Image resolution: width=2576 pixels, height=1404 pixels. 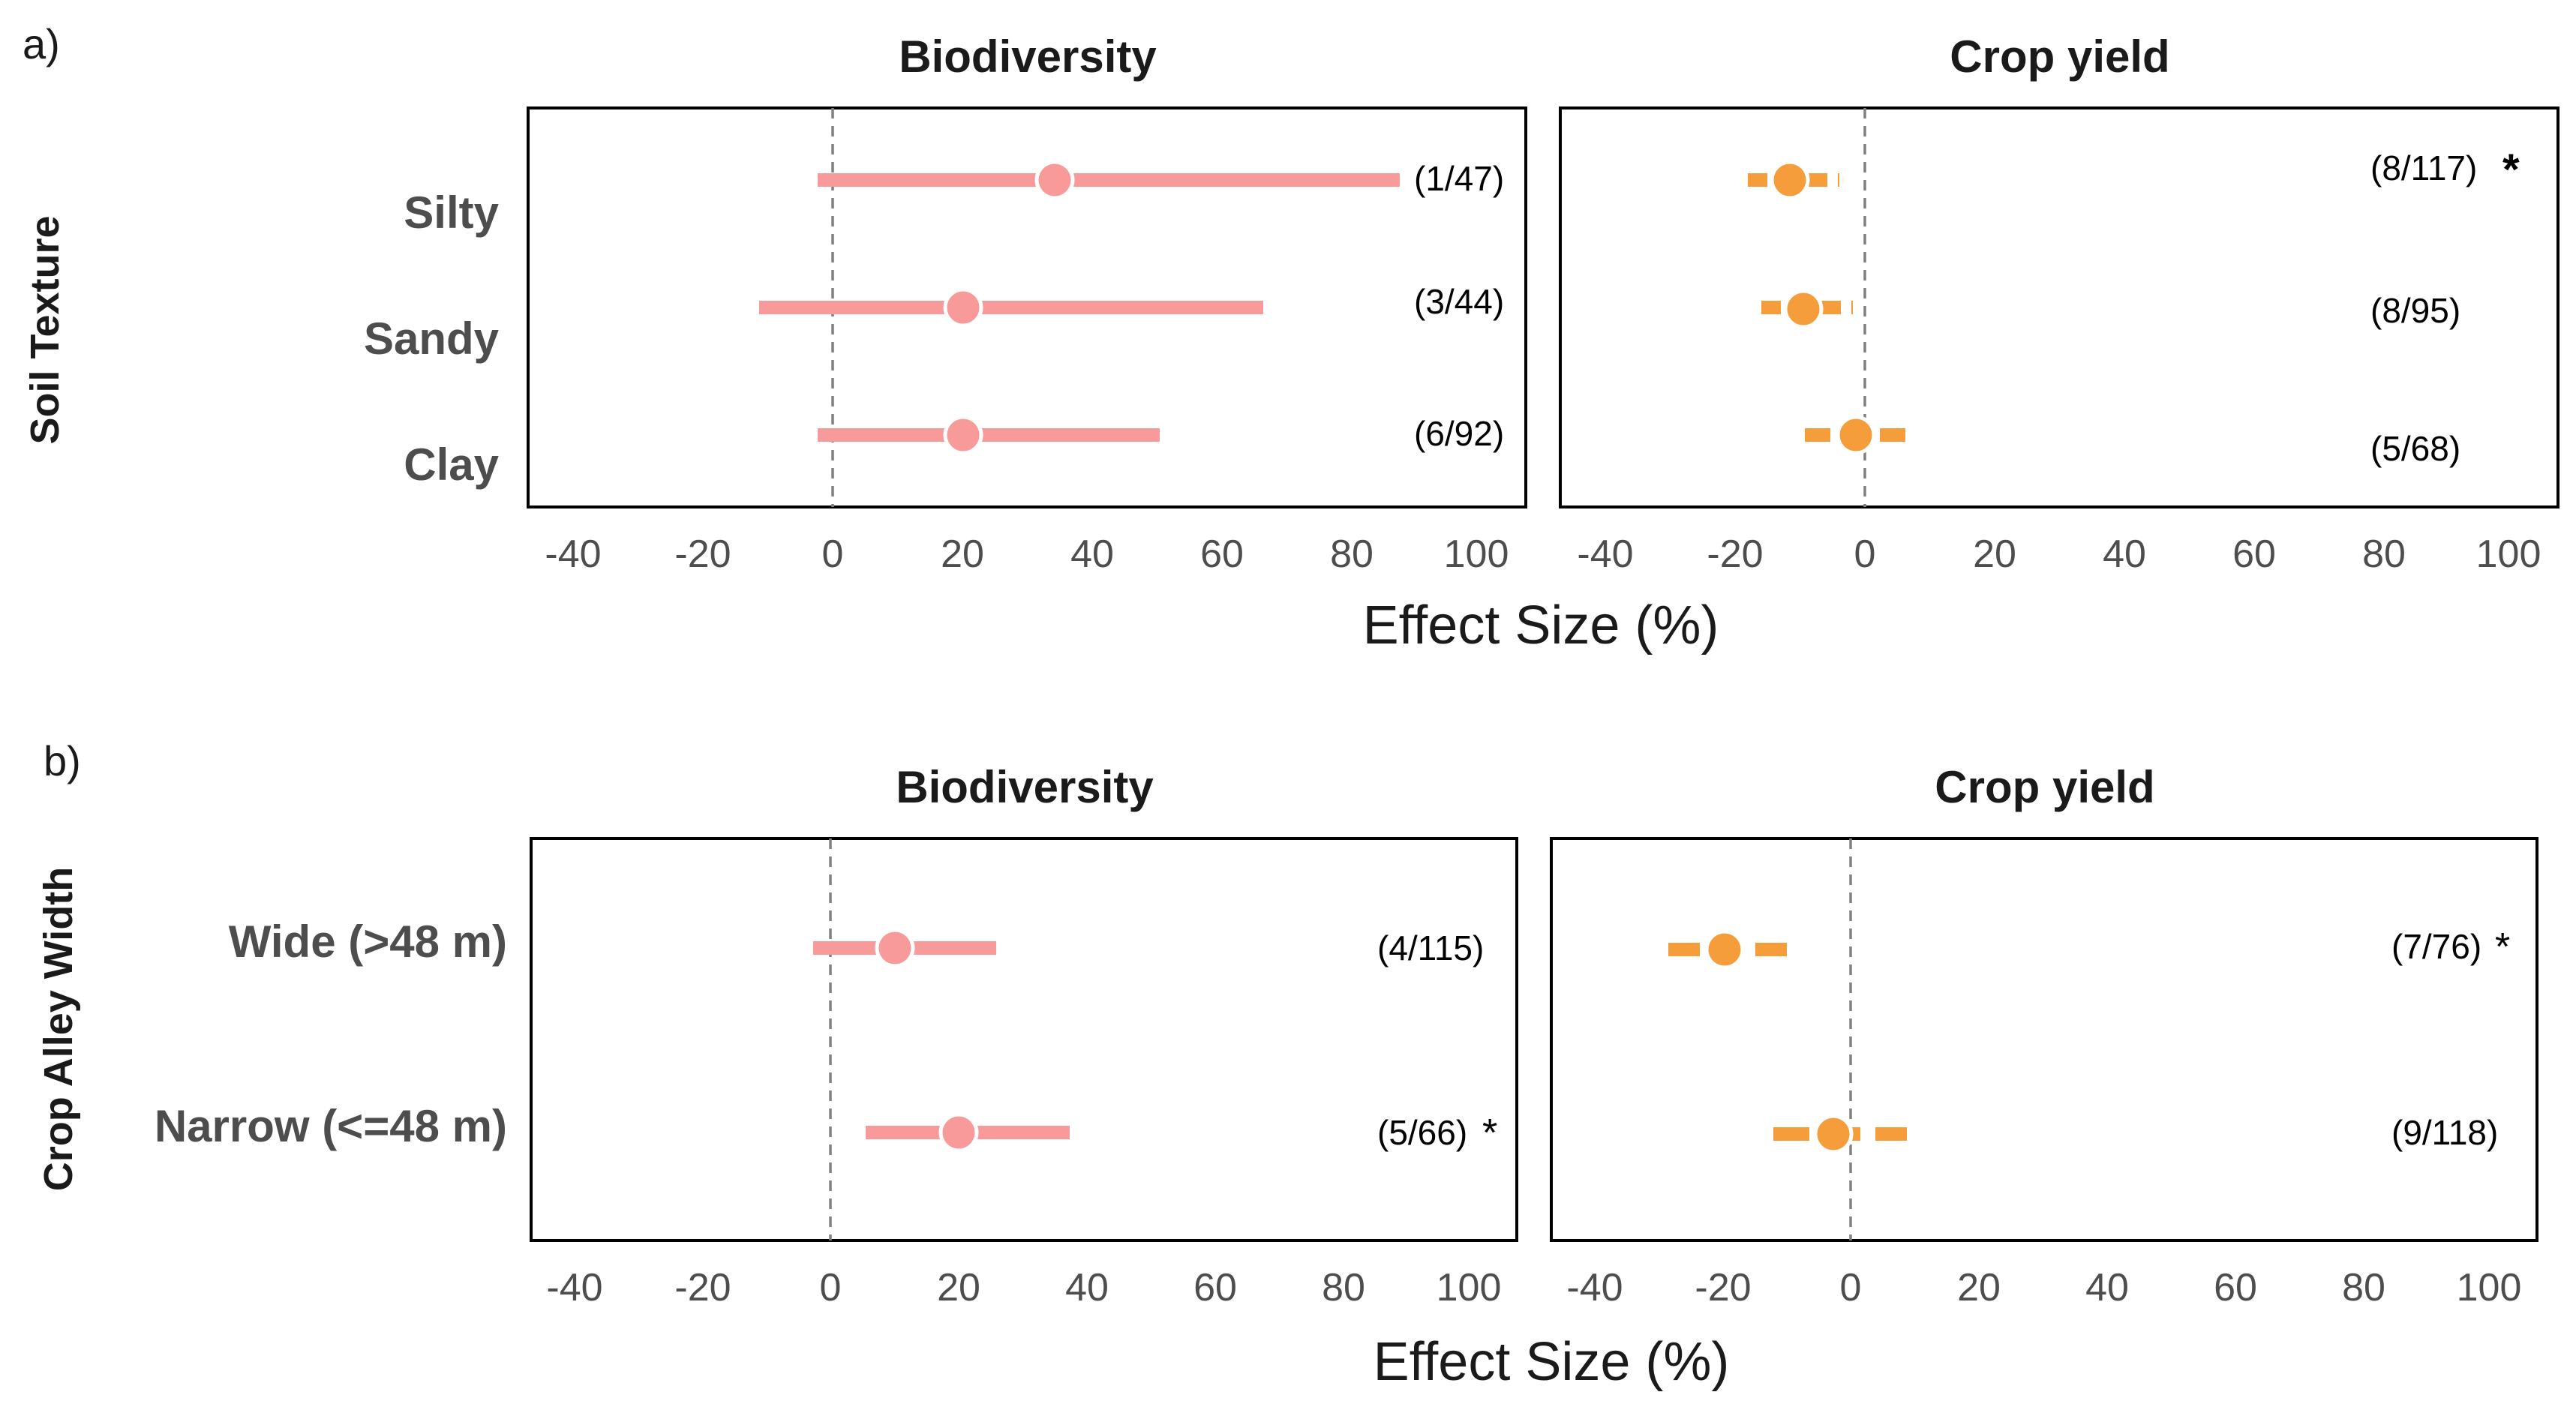 What do you see at coordinates (451, 213) in the screenshot?
I see `category-label: Silty` at bounding box center [451, 213].